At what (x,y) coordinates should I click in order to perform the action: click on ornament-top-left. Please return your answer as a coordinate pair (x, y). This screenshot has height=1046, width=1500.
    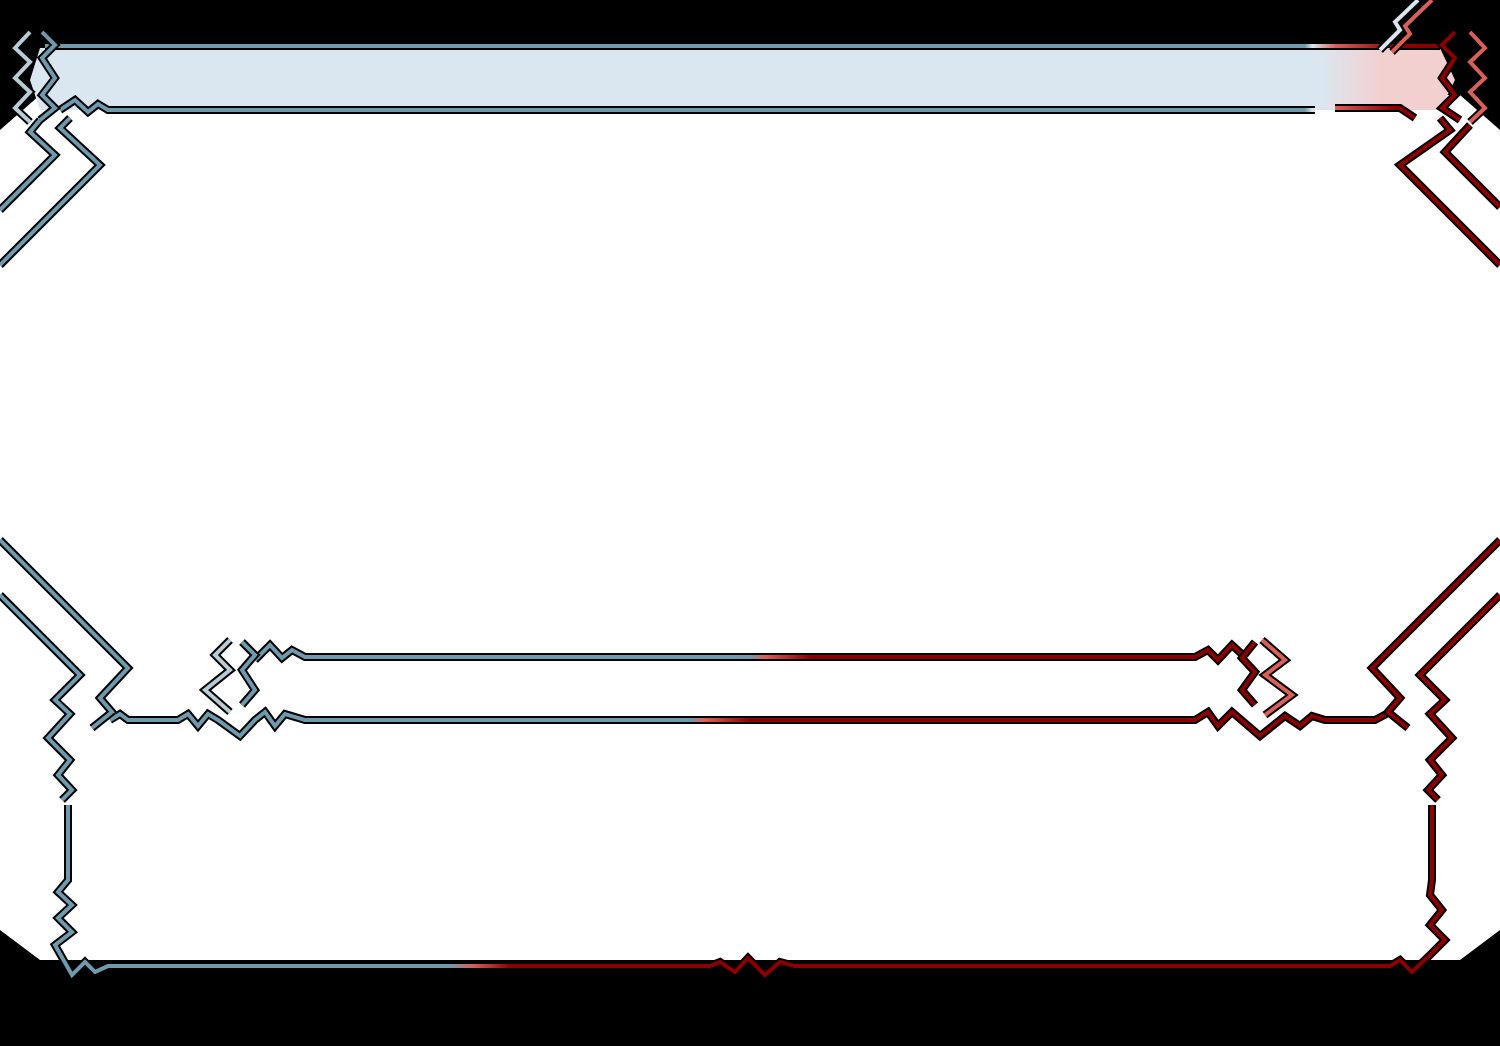
    Looking at the image, I should click on (53, 148).